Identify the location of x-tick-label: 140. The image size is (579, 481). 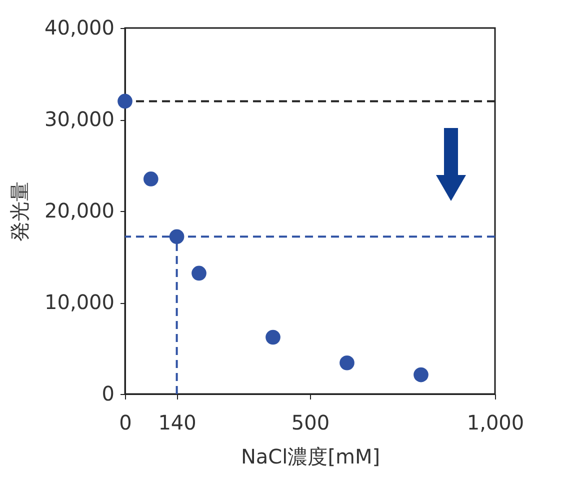
(177, 422).